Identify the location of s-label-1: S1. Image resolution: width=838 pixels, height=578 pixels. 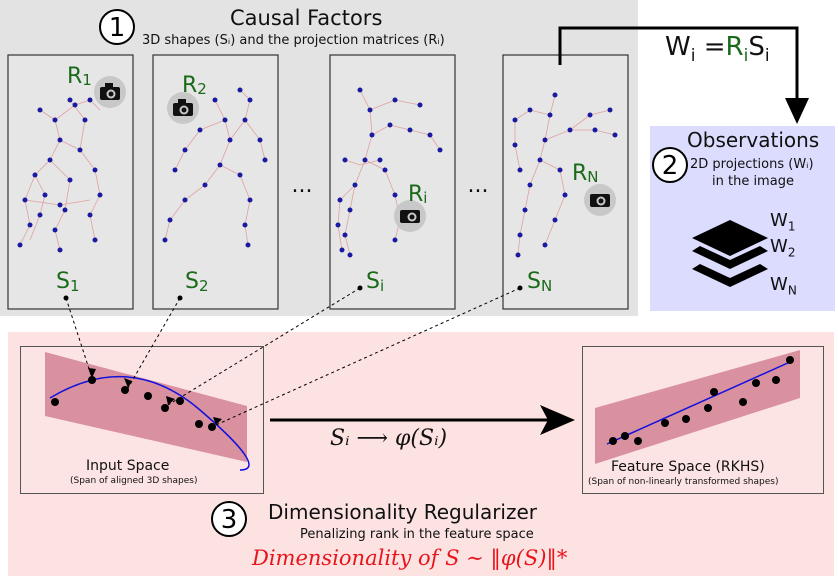
(68, 282).